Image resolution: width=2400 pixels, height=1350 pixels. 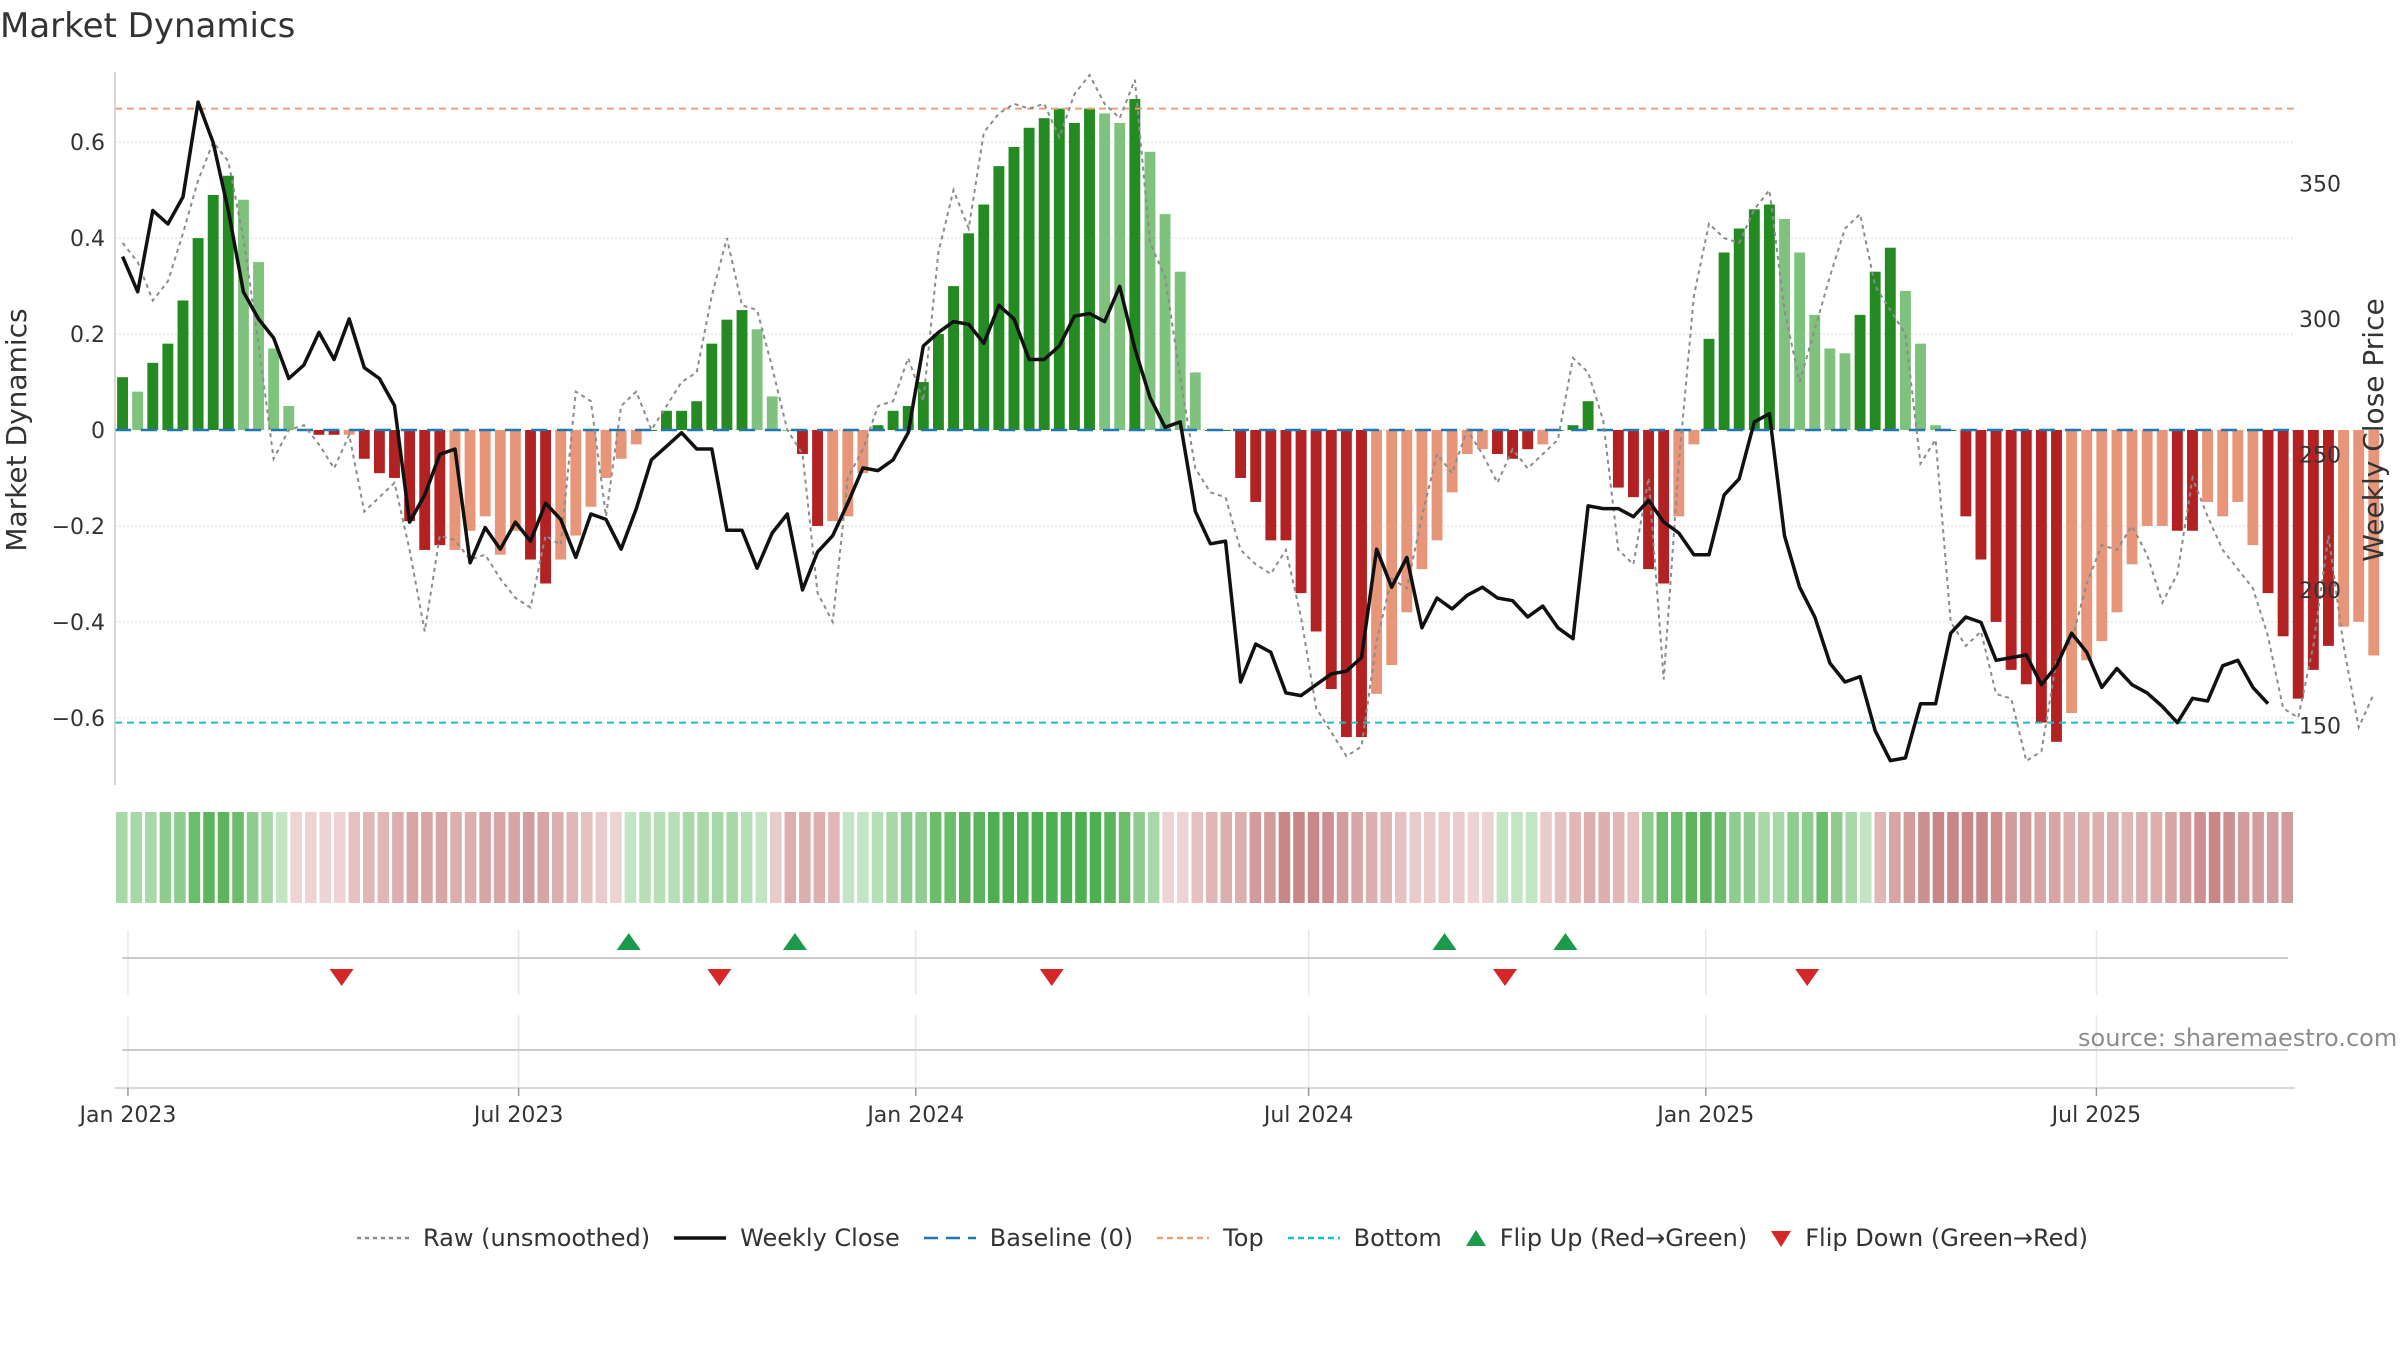 What do you see at coordinates (2320, 320) in the screenshot?
I see `y2-tick-label: 300` at bounding box center [2320, 320].